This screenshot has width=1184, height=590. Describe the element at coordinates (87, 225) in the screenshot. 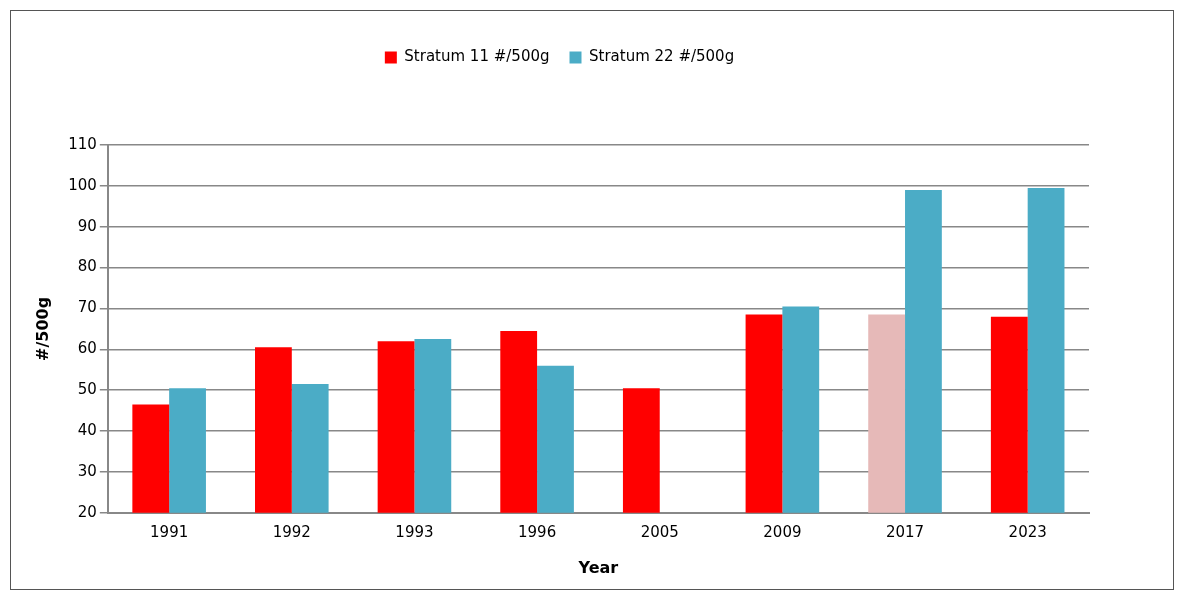

I see `y-tick-label: 90` at that location.